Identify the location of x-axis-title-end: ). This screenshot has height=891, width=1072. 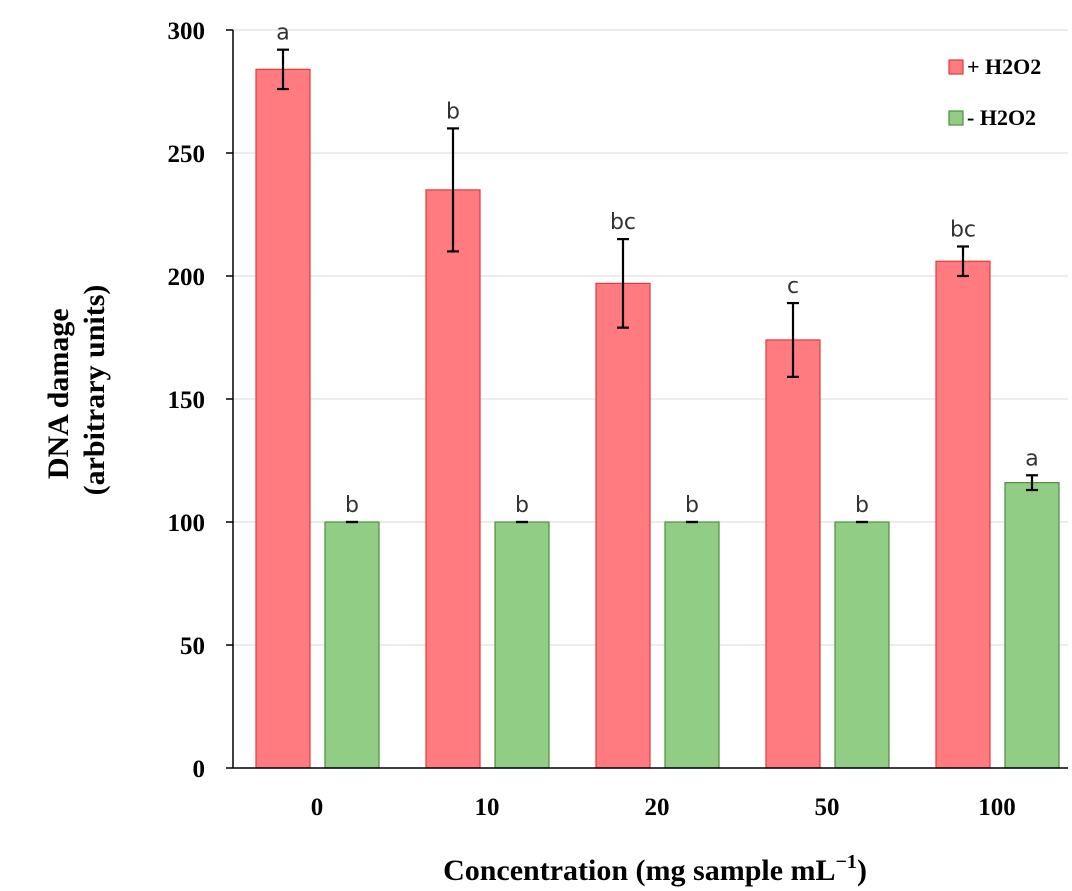
(862, 870).